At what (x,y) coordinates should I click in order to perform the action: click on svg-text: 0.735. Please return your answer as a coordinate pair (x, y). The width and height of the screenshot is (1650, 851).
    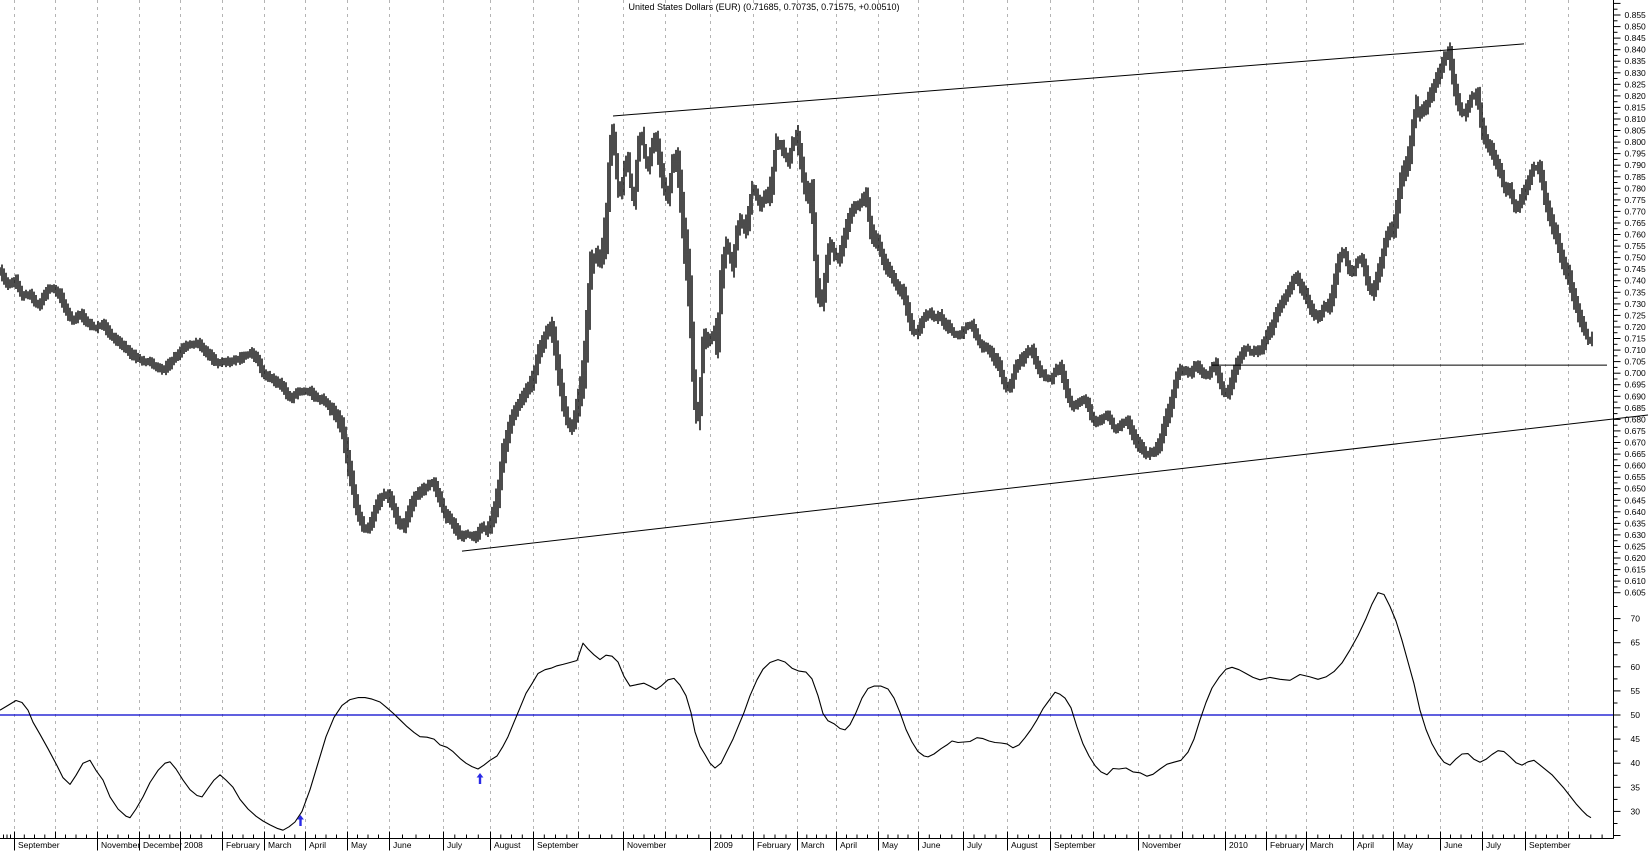
    Looking at the image, I should click on (1636, 292).